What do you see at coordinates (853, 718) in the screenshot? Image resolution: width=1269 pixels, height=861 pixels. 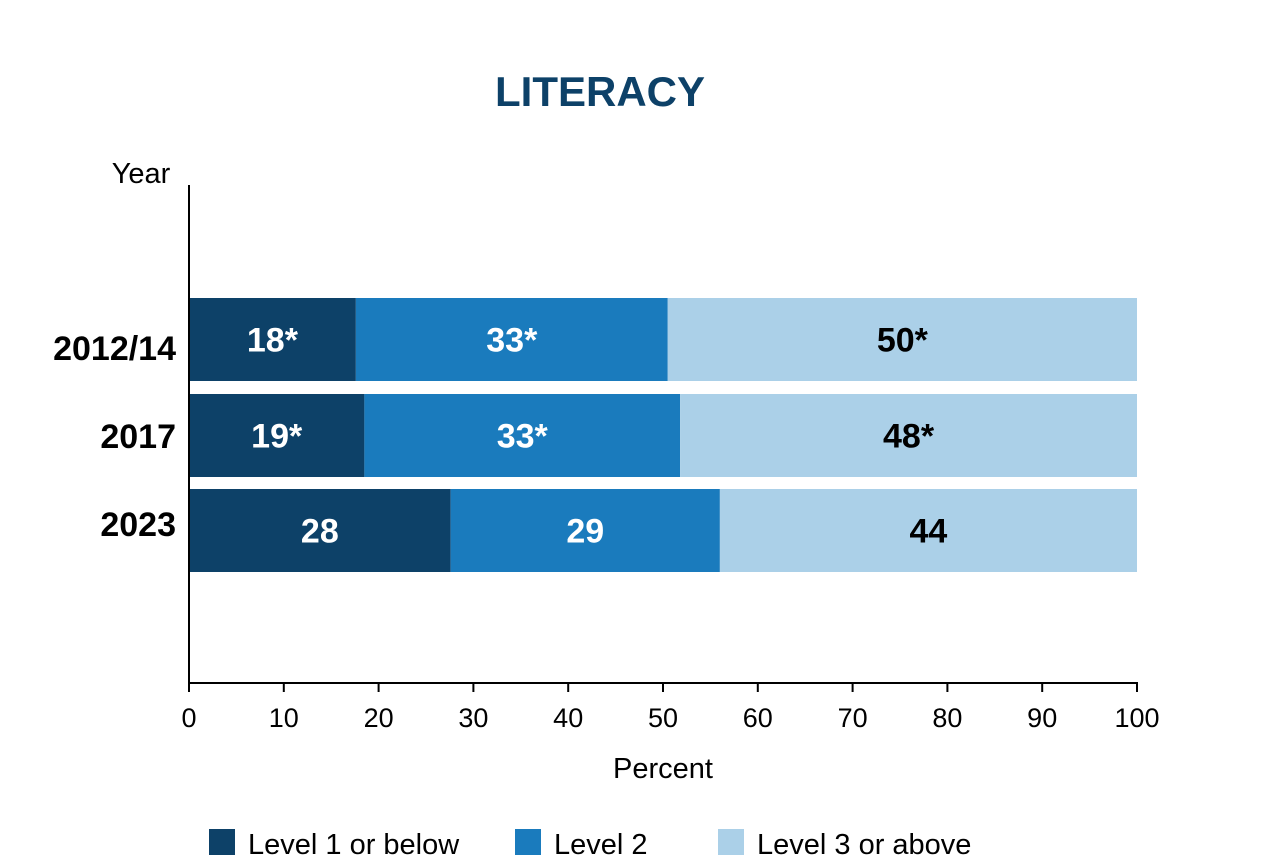 I see `x-tick-label: 70` at bounding box center [853, 718].